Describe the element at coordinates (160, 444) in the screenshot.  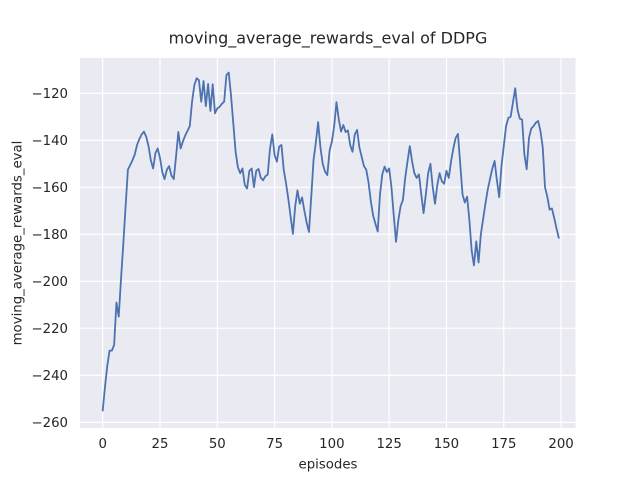
I see `x-tick-label: 25` at that location.